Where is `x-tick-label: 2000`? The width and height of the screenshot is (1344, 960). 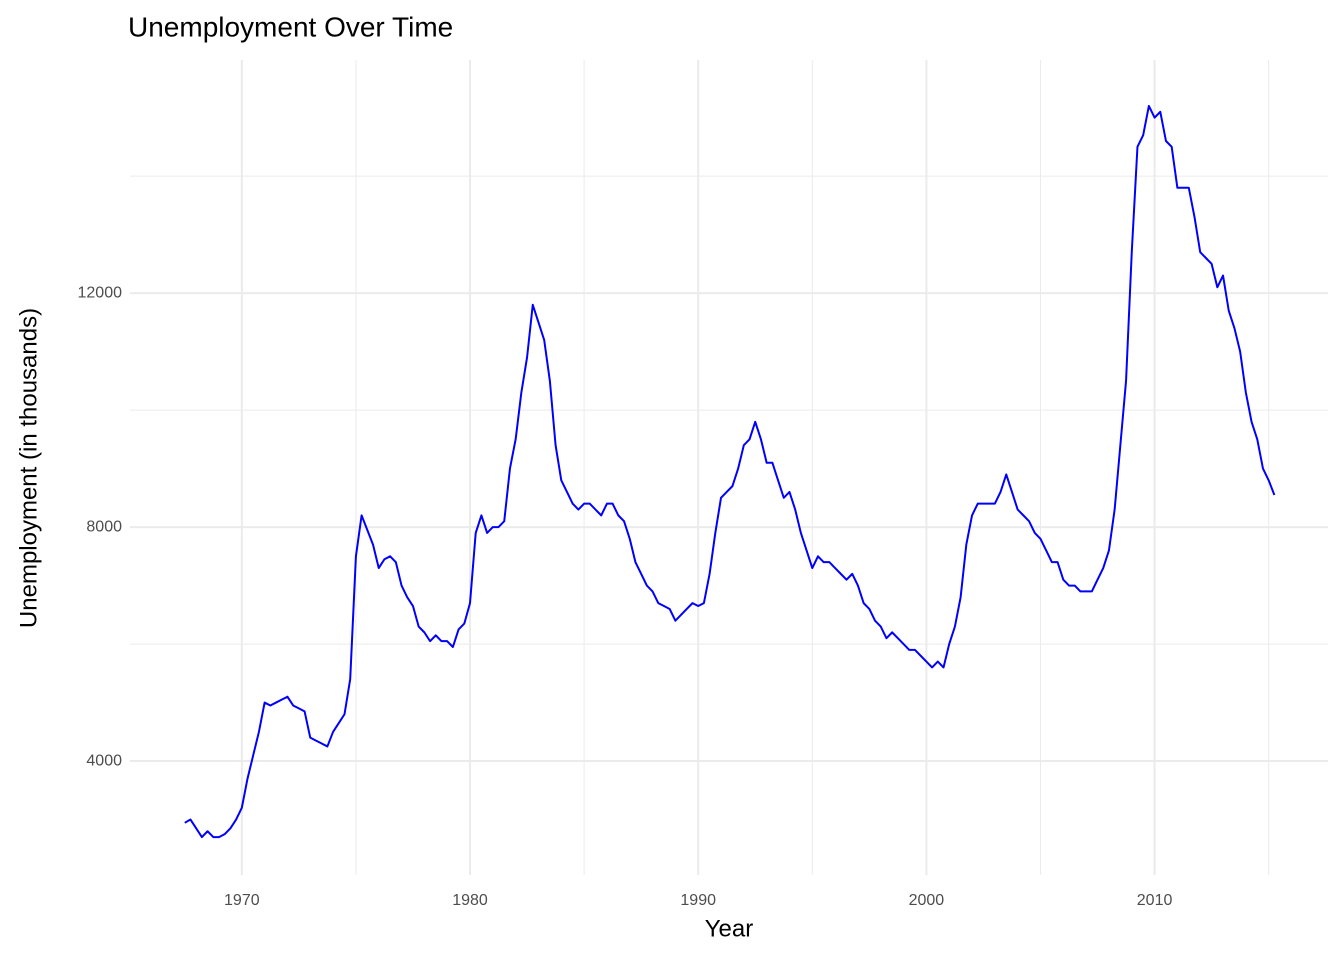 x-tick-label: 2000 is located at coordinates (927, 900).